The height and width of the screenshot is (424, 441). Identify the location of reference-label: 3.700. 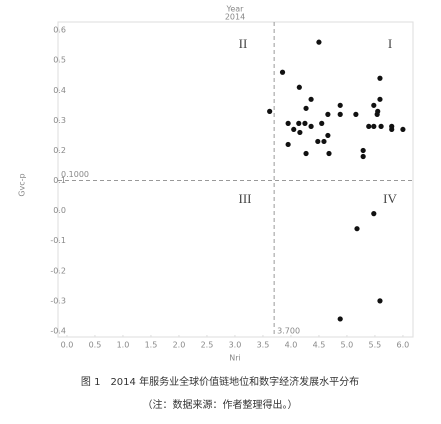
(288, 331).